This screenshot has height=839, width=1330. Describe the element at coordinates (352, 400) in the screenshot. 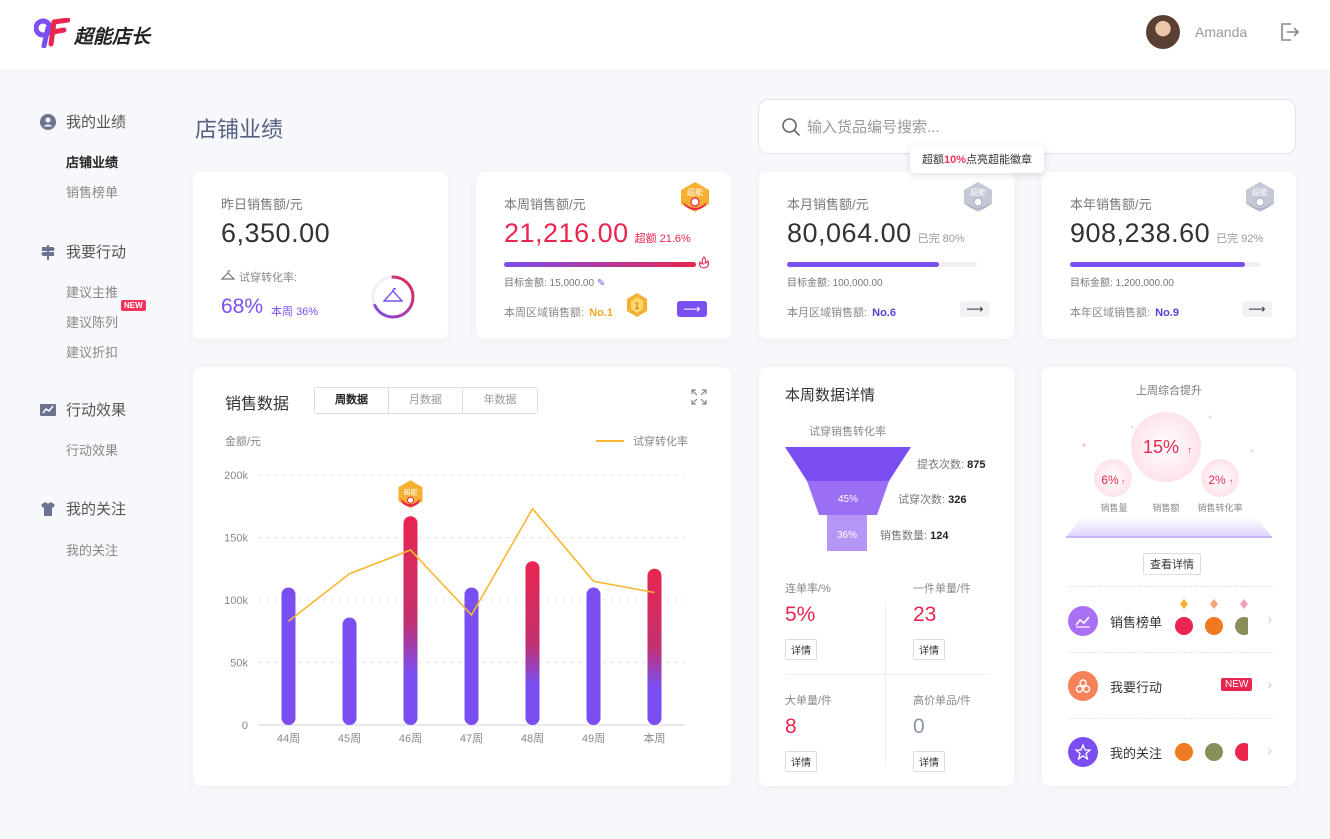

I see `tab-week: 周数据` at that location.